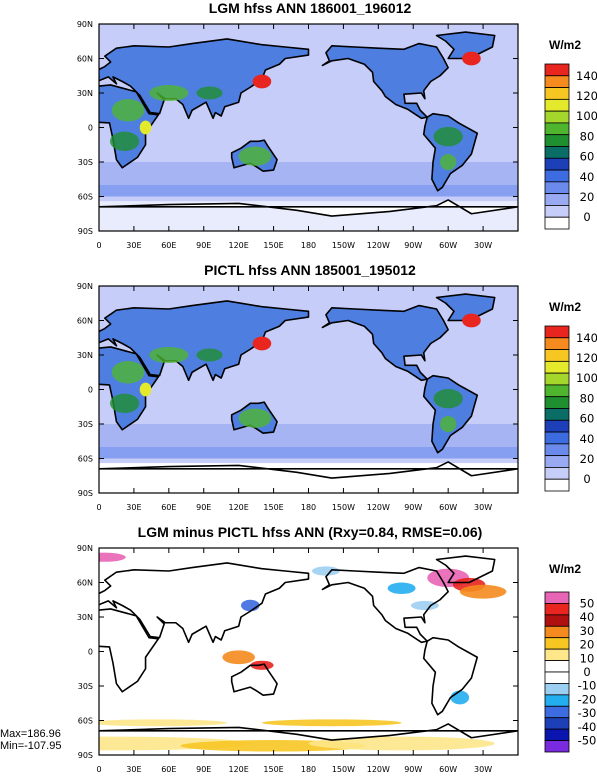 The image size is (597, 784). I want to click on lon-tick-label: 0, so click(98, 507).